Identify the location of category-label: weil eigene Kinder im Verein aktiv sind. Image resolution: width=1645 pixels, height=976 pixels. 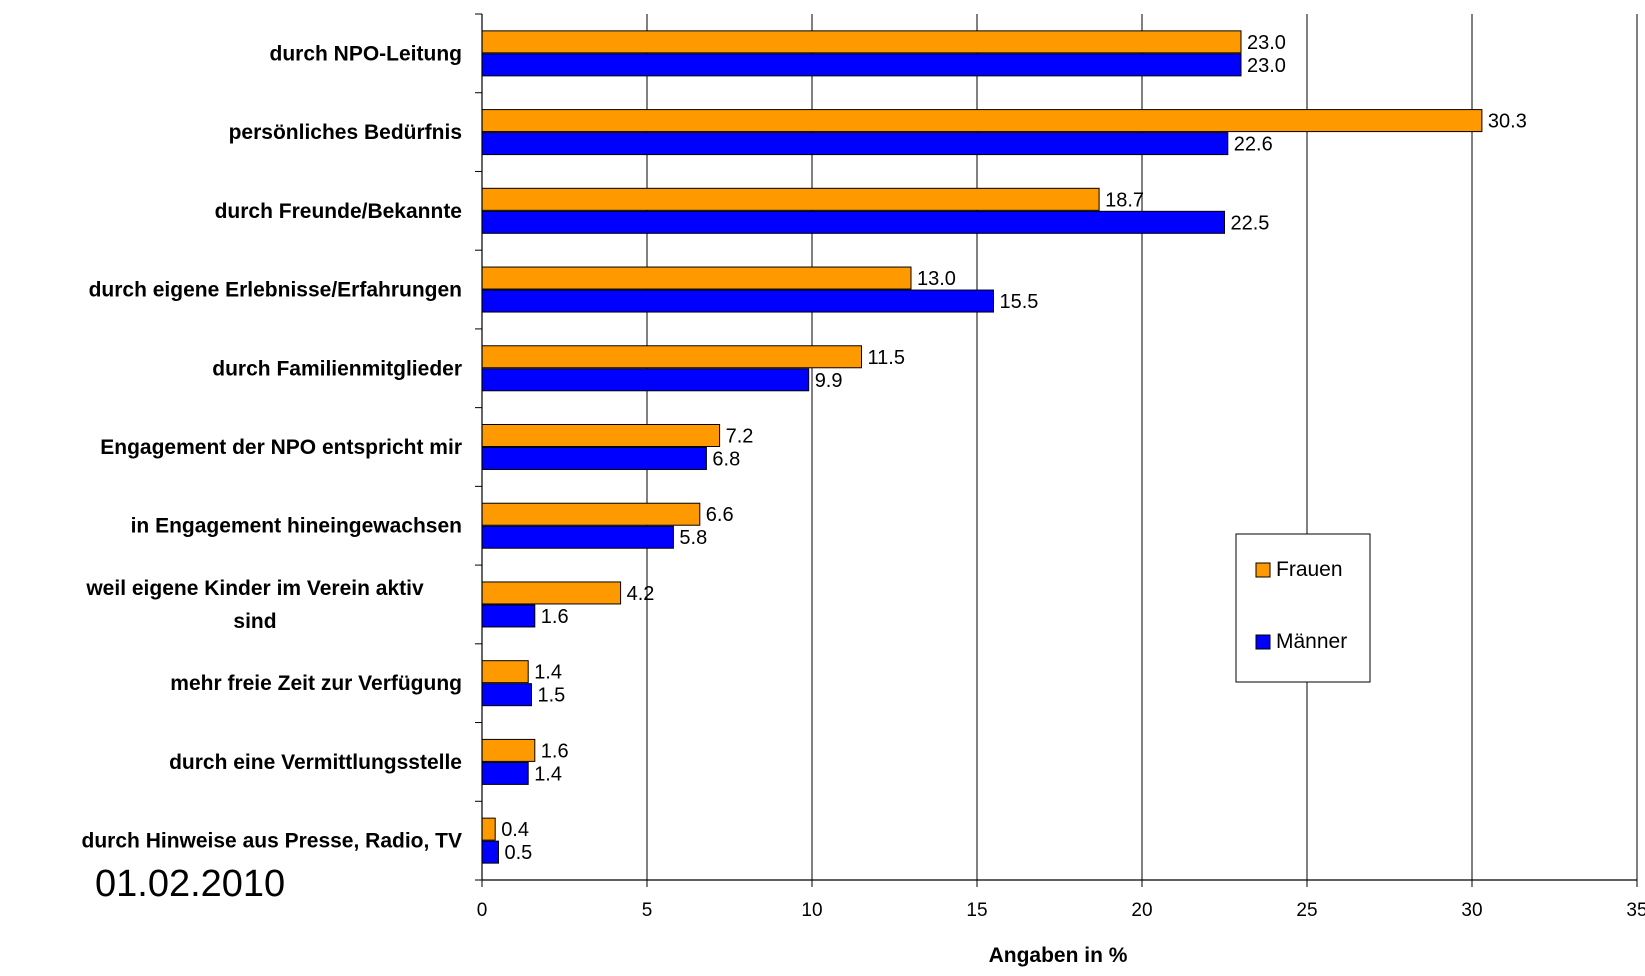
(254, 605).